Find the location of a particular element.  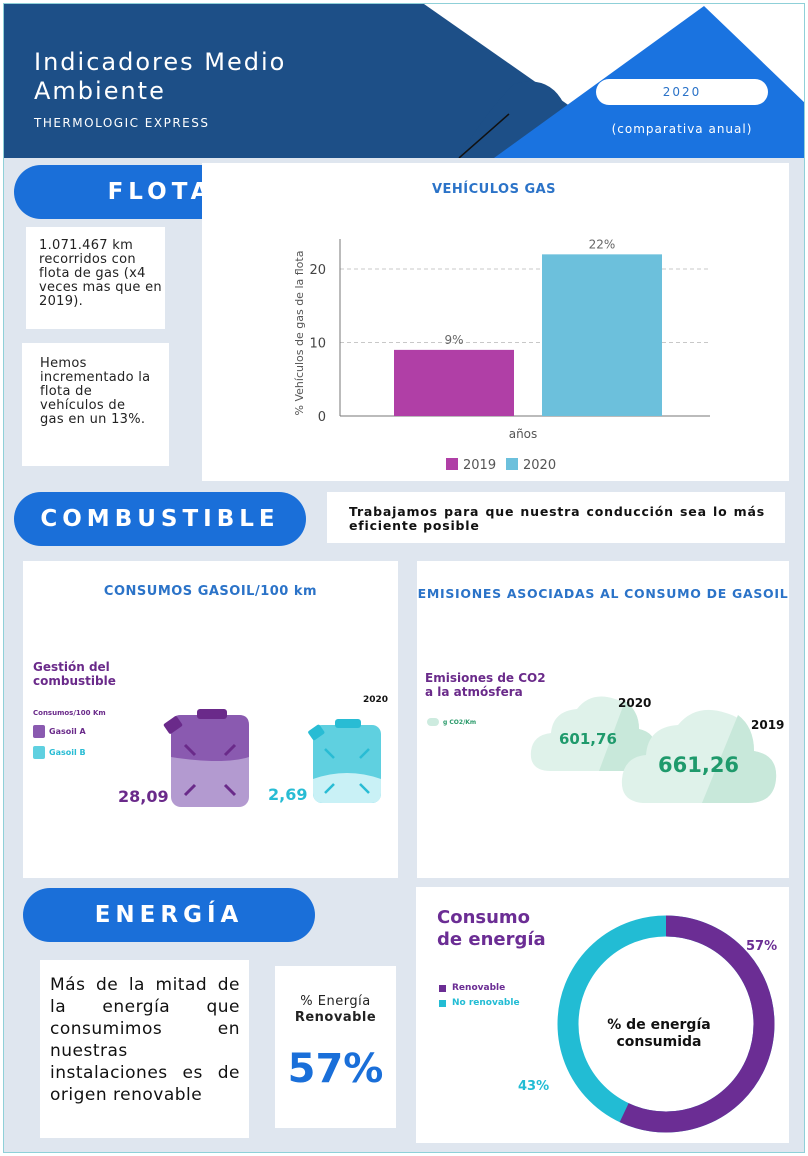

emisiones-heading-line2: a la atmósfera is located at coordinates (474, 692).